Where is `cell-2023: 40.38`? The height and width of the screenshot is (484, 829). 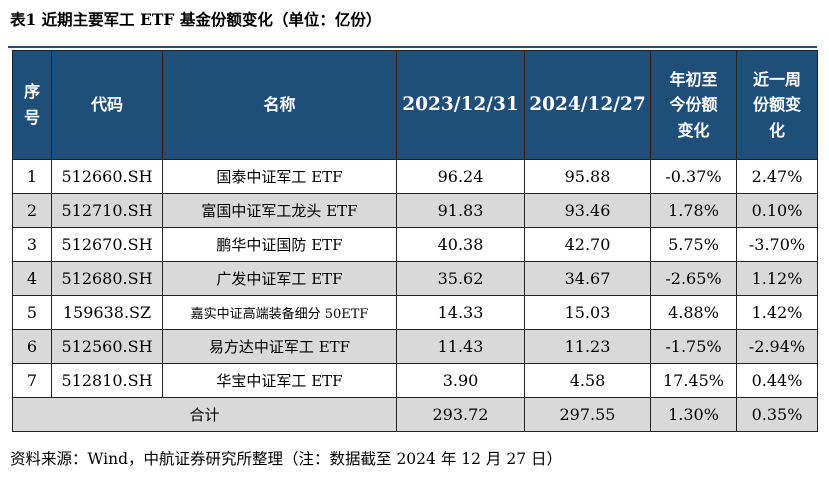 cell-2023: 40.38 is located at coordinates (460, 244).